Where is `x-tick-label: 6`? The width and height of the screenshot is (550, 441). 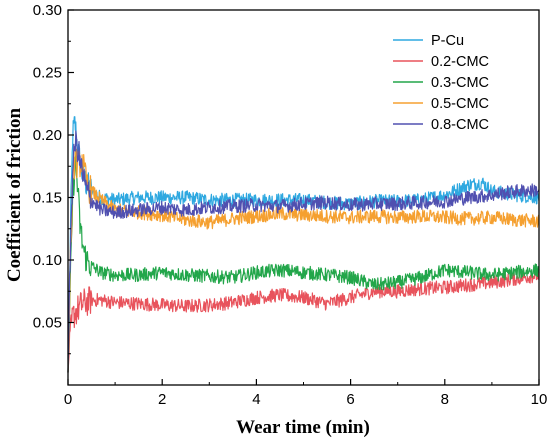 x-tick-label: 6 is located at coordinates (350, 399).